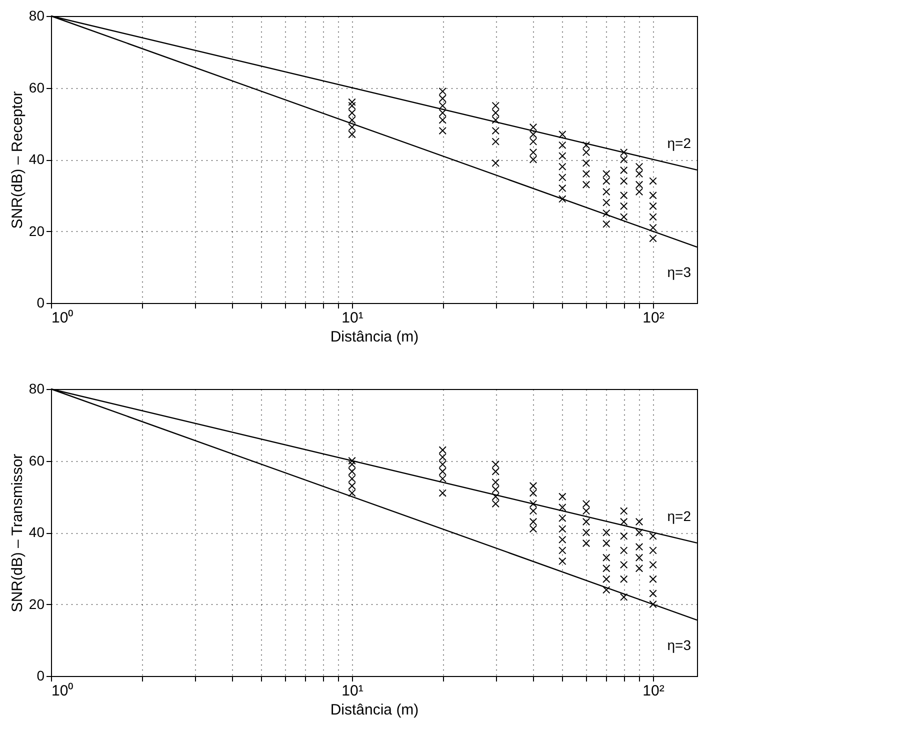 The image size is (899, 740). Describe the element at coordinates (17, 533) in the screenshot. I see `y-axis-title: SNR(dB) – Transmissor` at that location.